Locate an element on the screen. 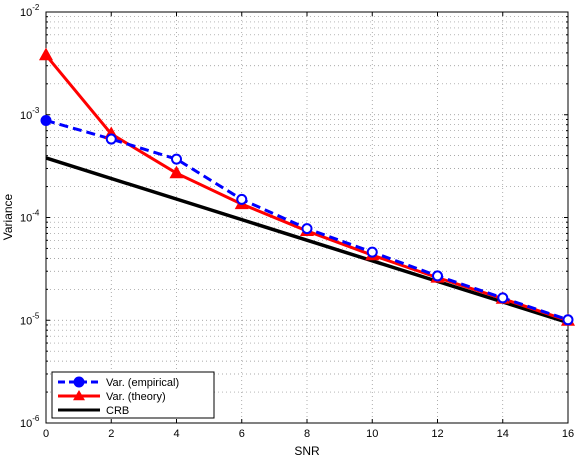  y-tick-label-exponent: -4 is located at coordinates (36, 213).